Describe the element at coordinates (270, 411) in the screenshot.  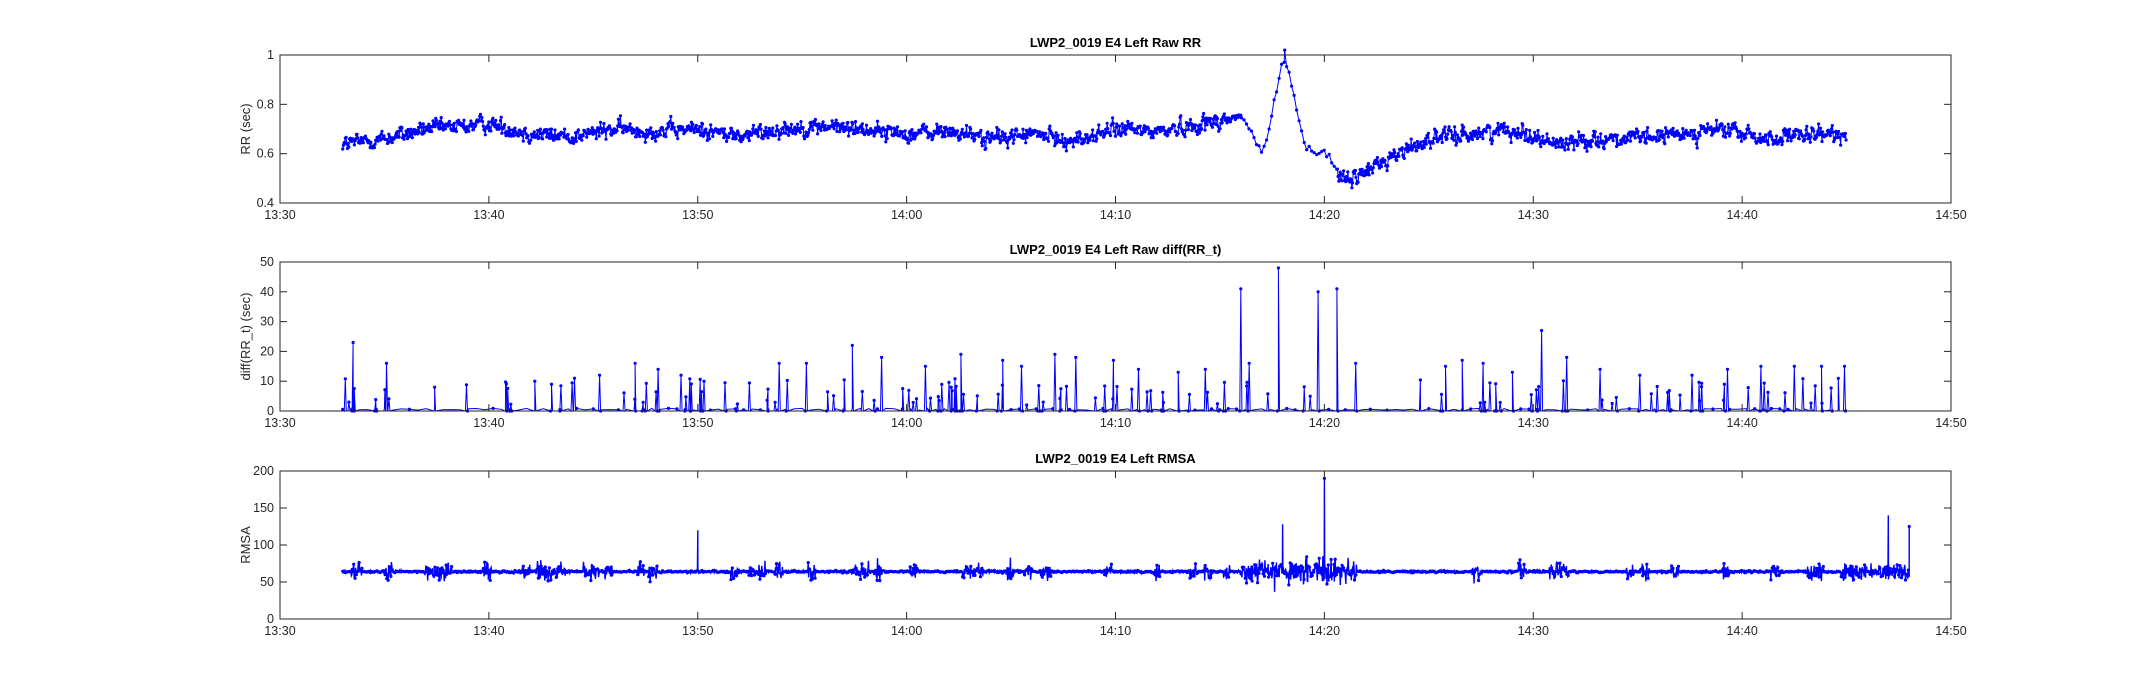
I see `y-tick-label: 0` at that location.